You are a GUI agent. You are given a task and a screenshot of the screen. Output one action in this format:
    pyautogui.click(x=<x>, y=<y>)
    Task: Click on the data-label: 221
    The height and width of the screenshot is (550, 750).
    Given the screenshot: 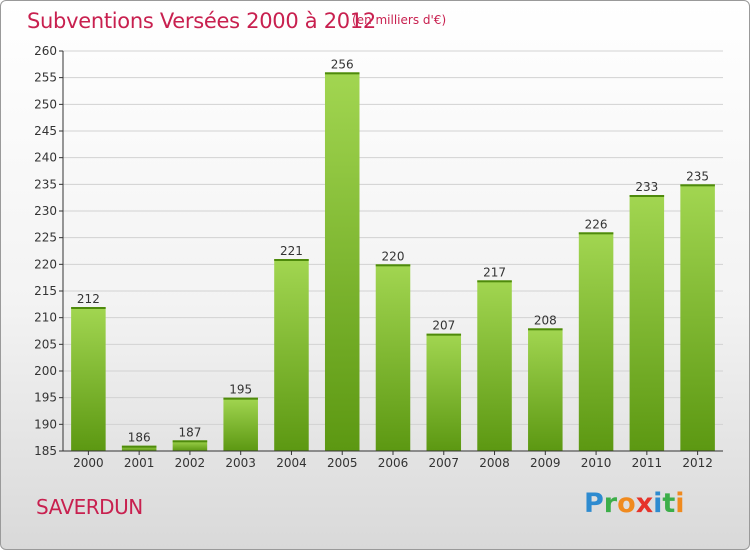 What is the action you would take?
    pyautogui.click(x=291, y=251)
    